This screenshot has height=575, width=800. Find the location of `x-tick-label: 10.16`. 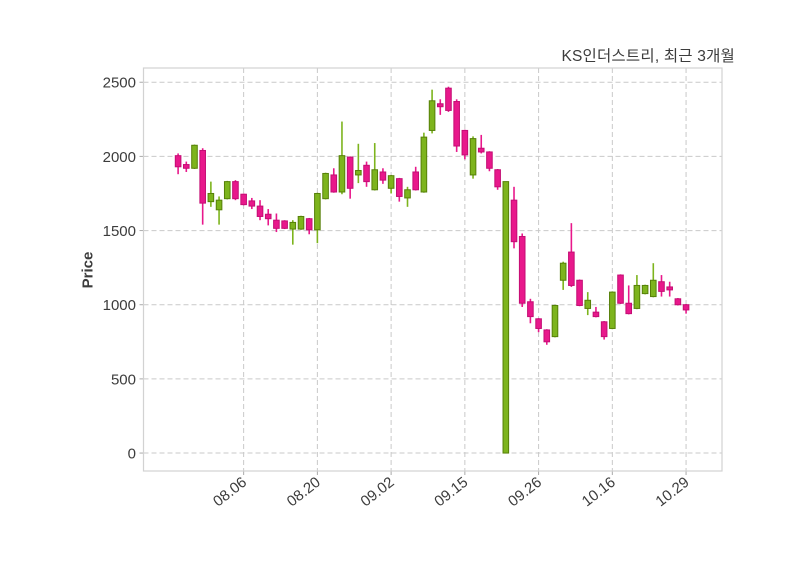

x-tick-label: 10.16 is located at coordinates (599, 492).